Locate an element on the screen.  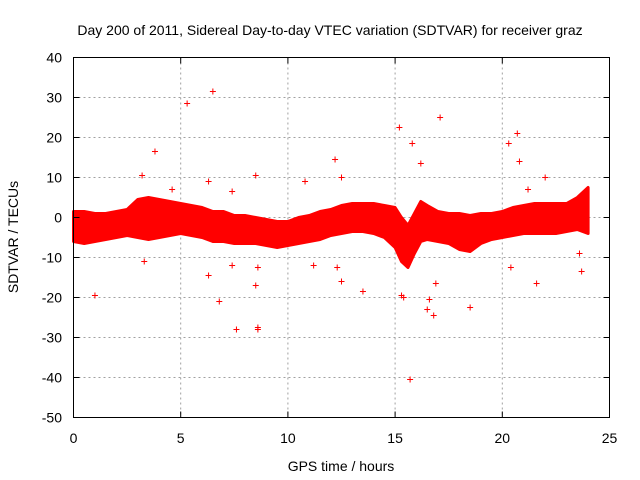
x-tick-label: 15 is located at coordinates (395, 438).